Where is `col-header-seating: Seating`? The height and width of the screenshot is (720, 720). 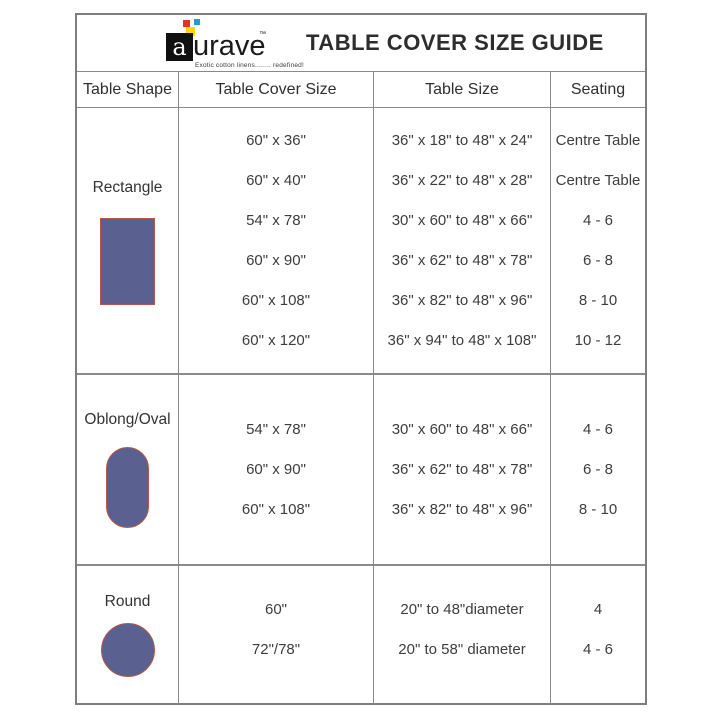
col-header-seating: Seating is located at coordinates (597, 89).